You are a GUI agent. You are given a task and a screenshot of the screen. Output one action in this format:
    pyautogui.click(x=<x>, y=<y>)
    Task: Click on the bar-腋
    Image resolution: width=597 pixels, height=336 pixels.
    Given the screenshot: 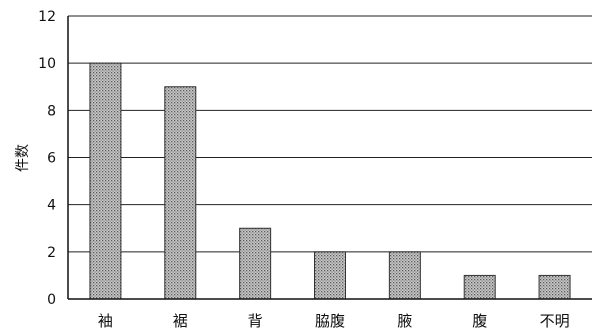 What is the action you would take?
    pyautogui.click(x=404, y=275)
    